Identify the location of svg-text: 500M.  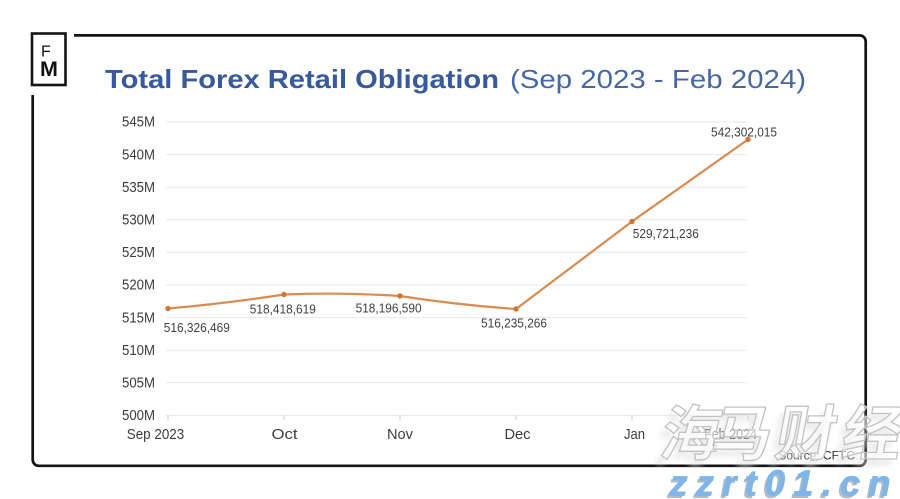
(138, 415).